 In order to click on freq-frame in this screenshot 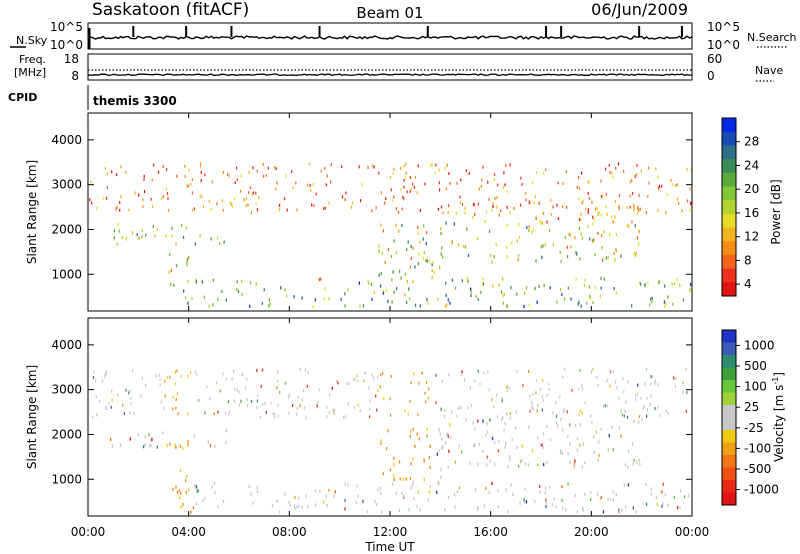, I will do `click(390, 67)`.